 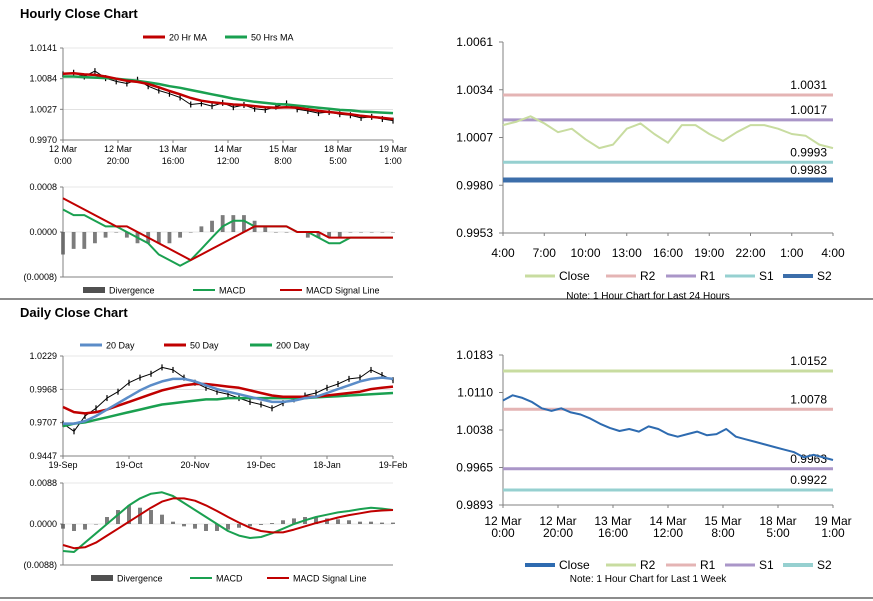 What do you see at coordinates (474, 185) in the screenshot?
I see `hourly-pivot-y-tick-label: 0.9980` at bounding box center [474, 185].